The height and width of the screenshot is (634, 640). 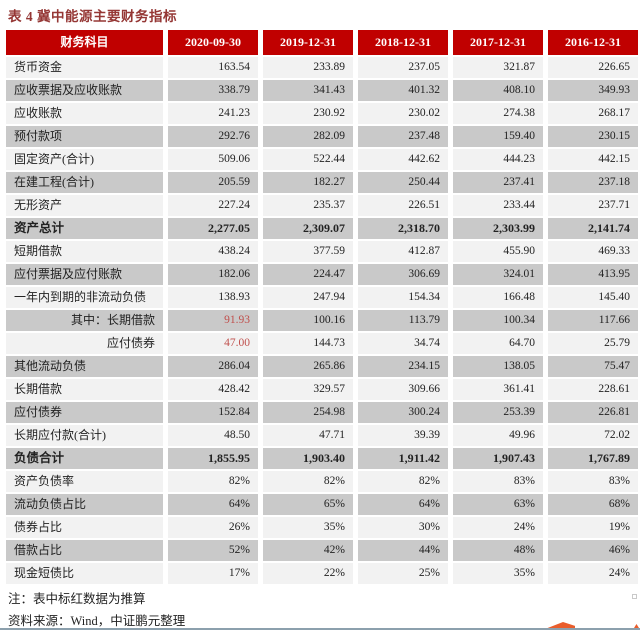 What do you see at coordinates (308, 573) in the screenshot?
I see `value-cell: 22%` at bounding box center [308, 573].